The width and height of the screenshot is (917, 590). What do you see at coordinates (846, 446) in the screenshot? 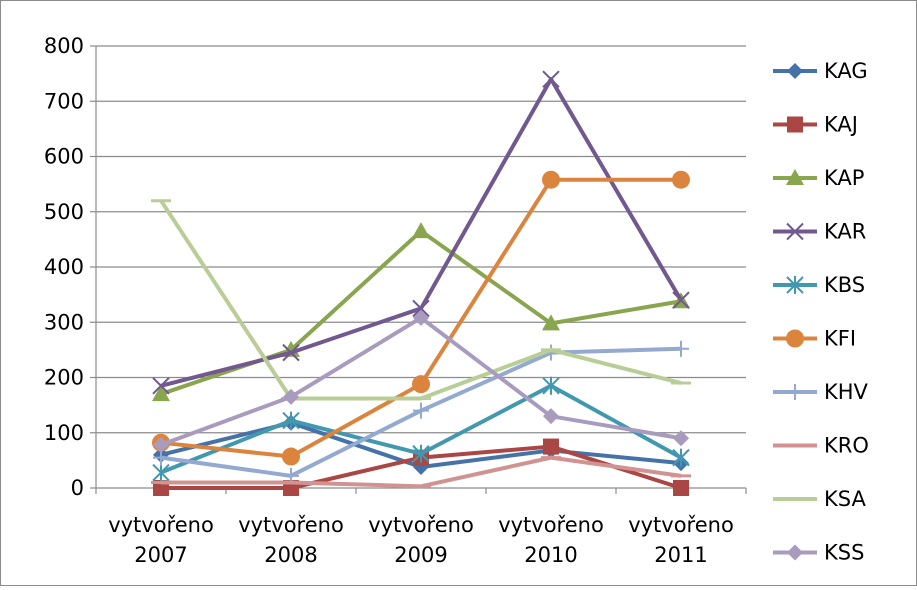
I see `legend-label: KRO` at bounding box center [846, 446].